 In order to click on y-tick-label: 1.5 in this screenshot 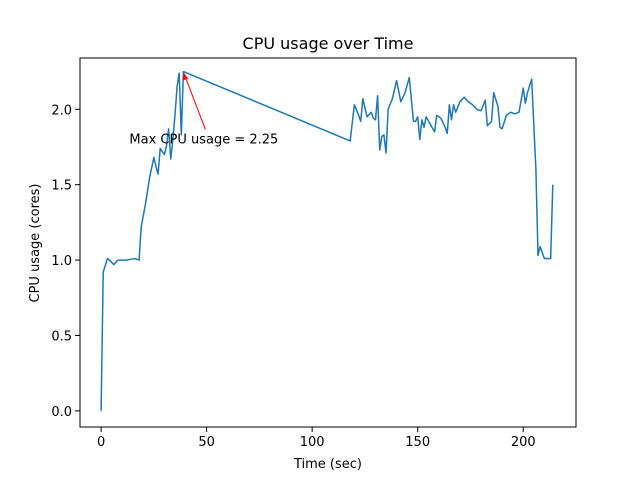, I will do `click(61, 186)`.